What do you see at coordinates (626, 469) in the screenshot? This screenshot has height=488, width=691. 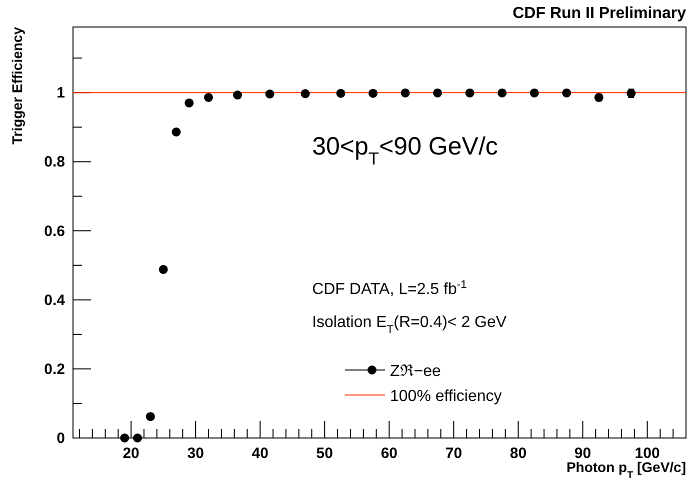 I see `x-axis-title: Photon p$_{T}$ [GeV/c]` at bounding box center [626, 469].